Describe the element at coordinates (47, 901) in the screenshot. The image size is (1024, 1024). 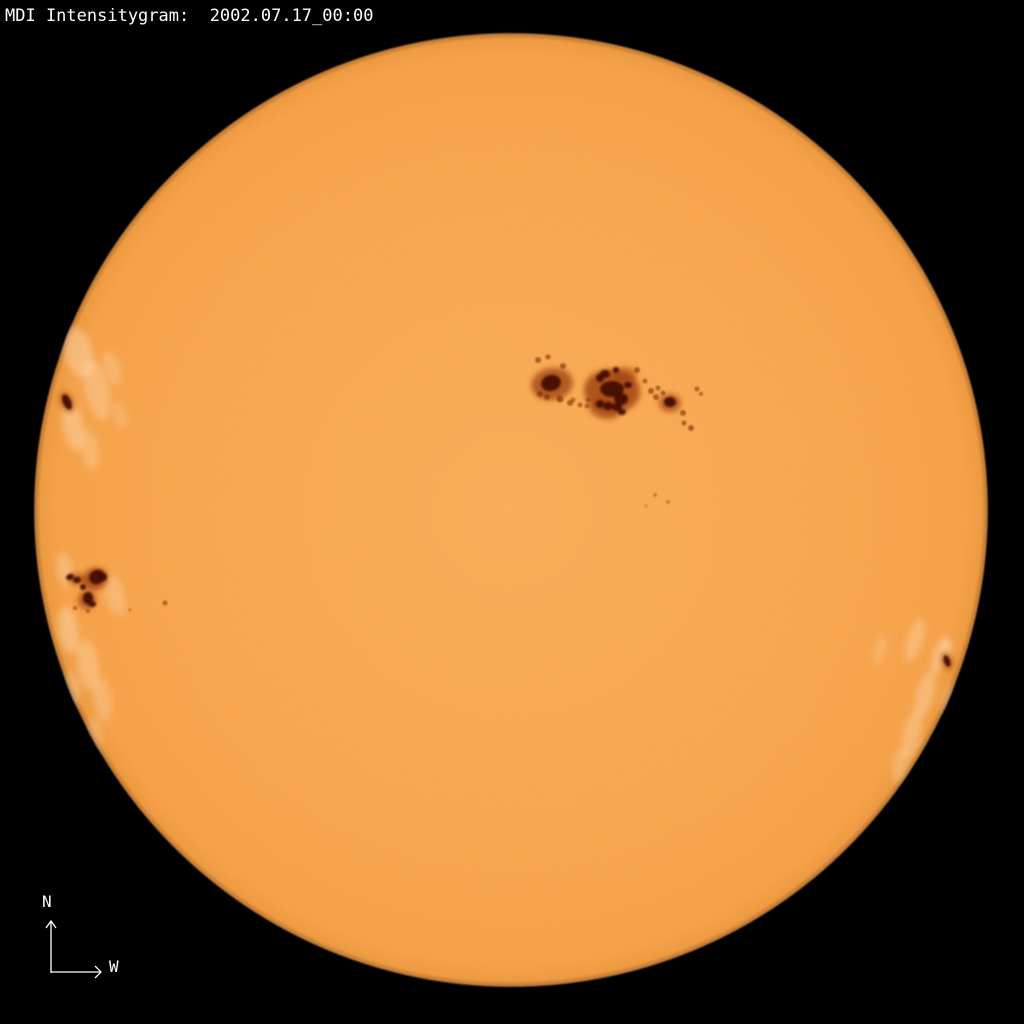
I see `compass-north-label: N` at that location.